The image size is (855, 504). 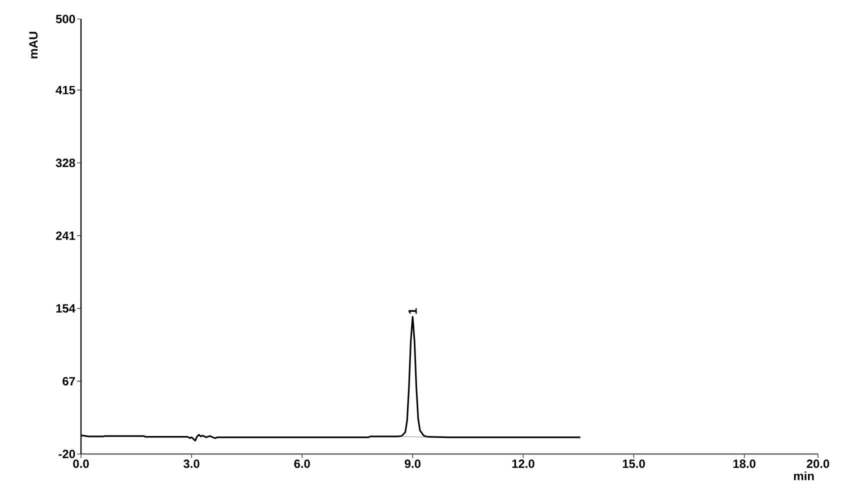 I want to click on y-tick-label: 500, so click(x=65, y=19).